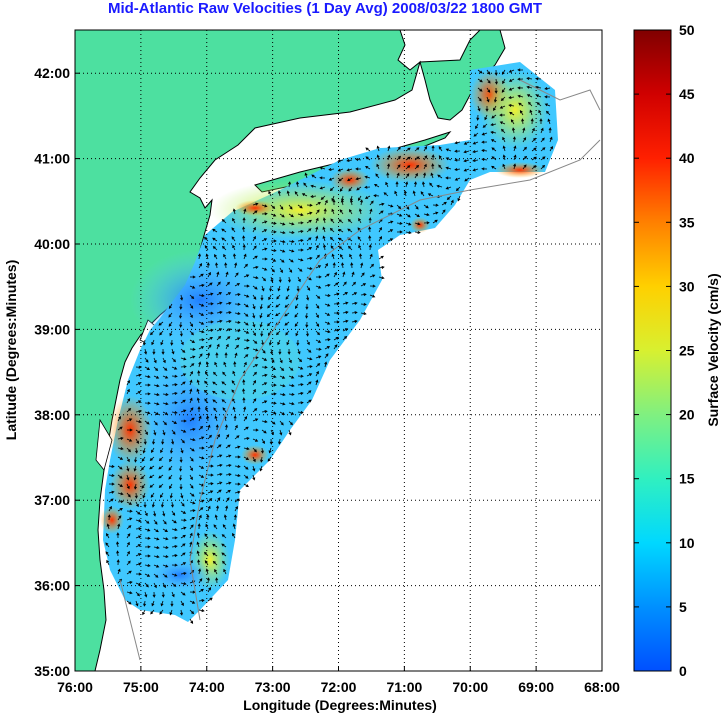  Describe the element at coordinates (687, 158) in the screenshot. I see `colorbar-tick-label: 40` at that location.